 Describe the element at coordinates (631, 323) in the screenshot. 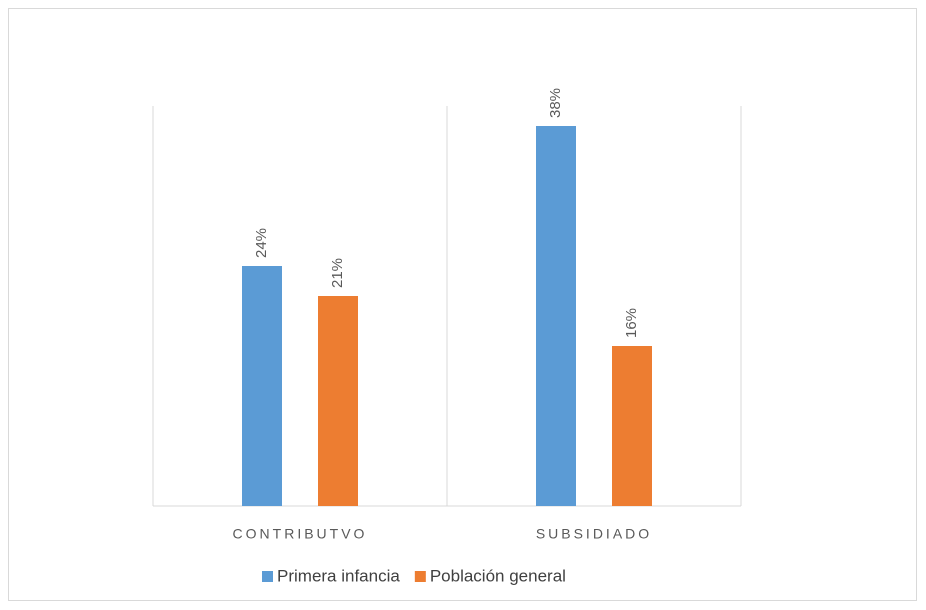

I see `data-label: 16%` at that location.